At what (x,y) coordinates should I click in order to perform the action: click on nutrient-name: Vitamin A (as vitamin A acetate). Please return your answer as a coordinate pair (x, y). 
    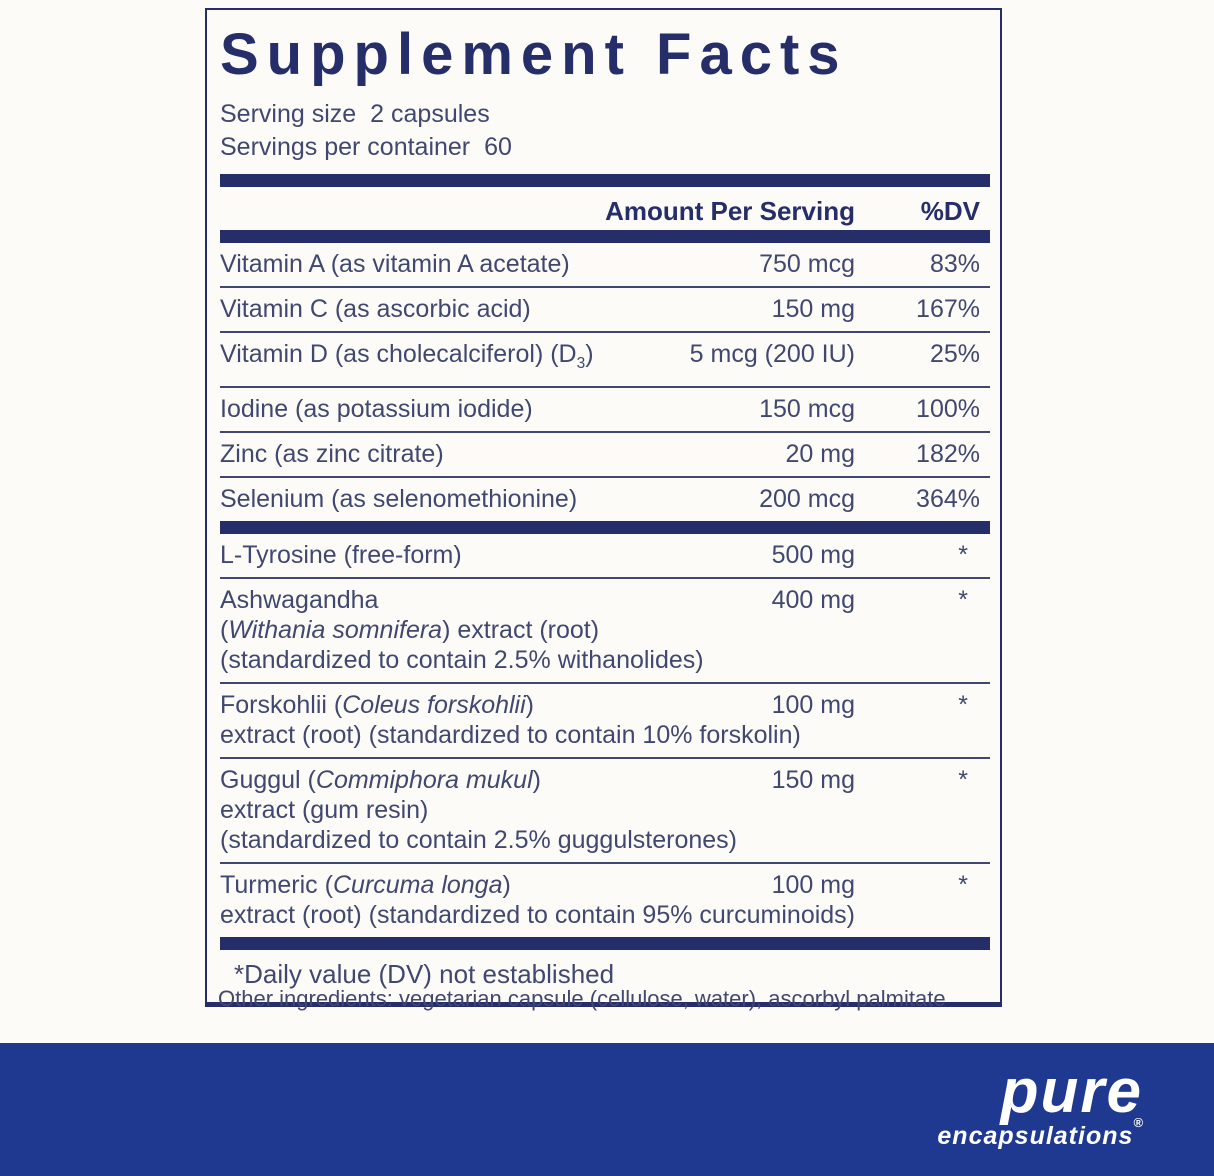
    Looking at the image, I should click on (395, 264).